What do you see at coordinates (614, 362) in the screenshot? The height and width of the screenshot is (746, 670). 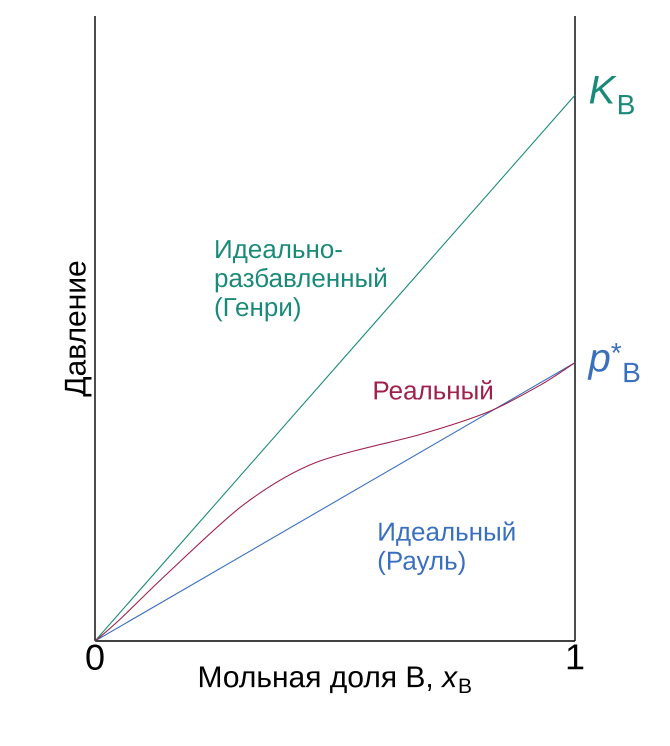 I see `annotation: p$^{*}$В` at bounding box center [614, 362].